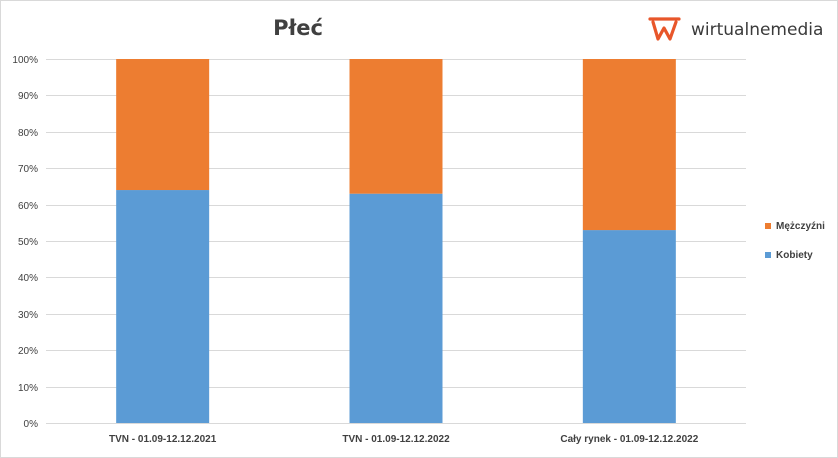 The image size is (838, 458). What do you see at coordinates (28, 388) in the screenshot?
I see `y-tick-label: 10%` at bounding box center [28, 388].